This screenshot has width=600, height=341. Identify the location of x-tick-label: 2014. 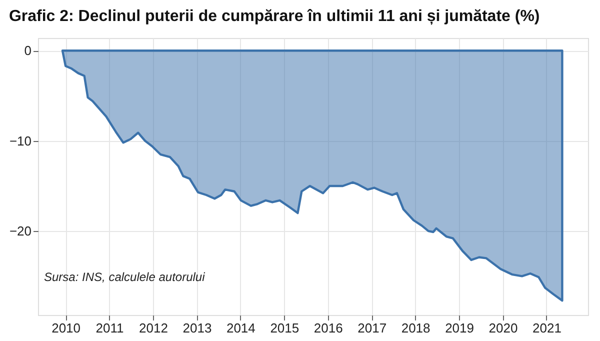
(241, 328).